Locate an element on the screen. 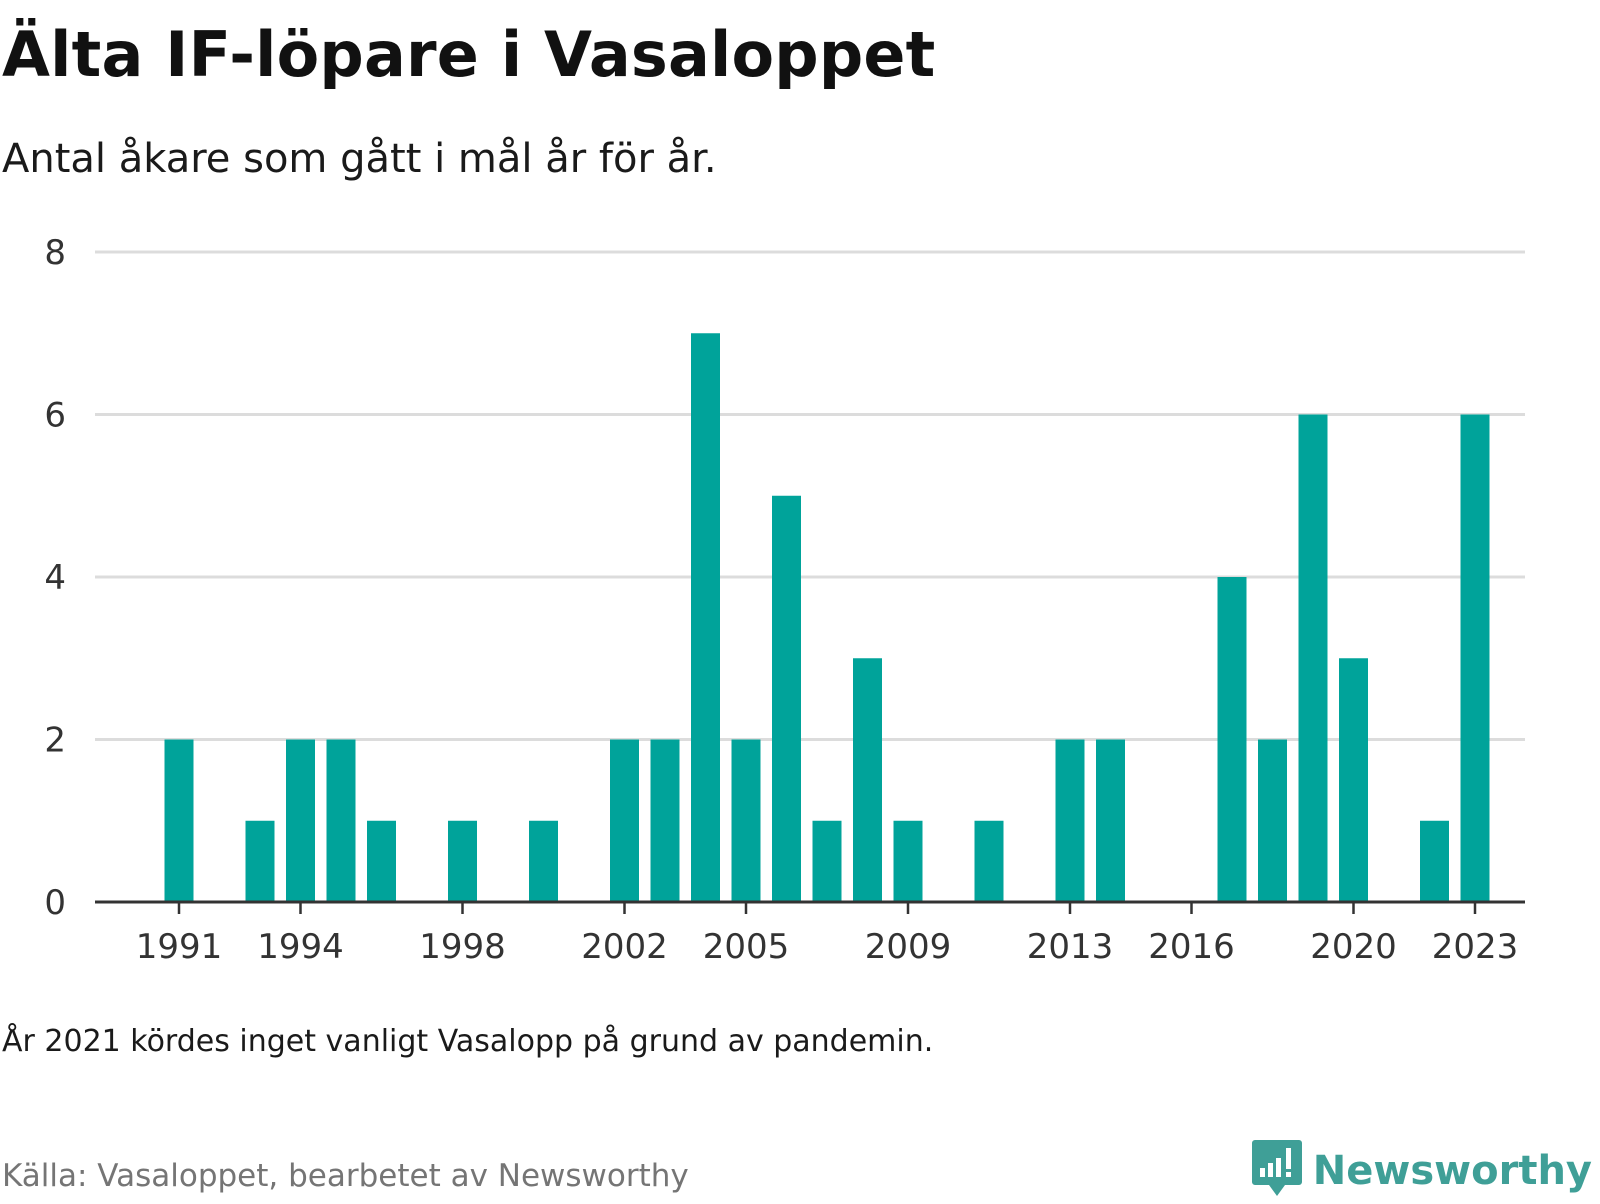 Image resolution: width=1600 pixels, height=1204 pixels. x-axis-labels: 1991 1994 1998 2002 2005 2009 2013 2016 2020 2023 is located at coordinates (827, 947).